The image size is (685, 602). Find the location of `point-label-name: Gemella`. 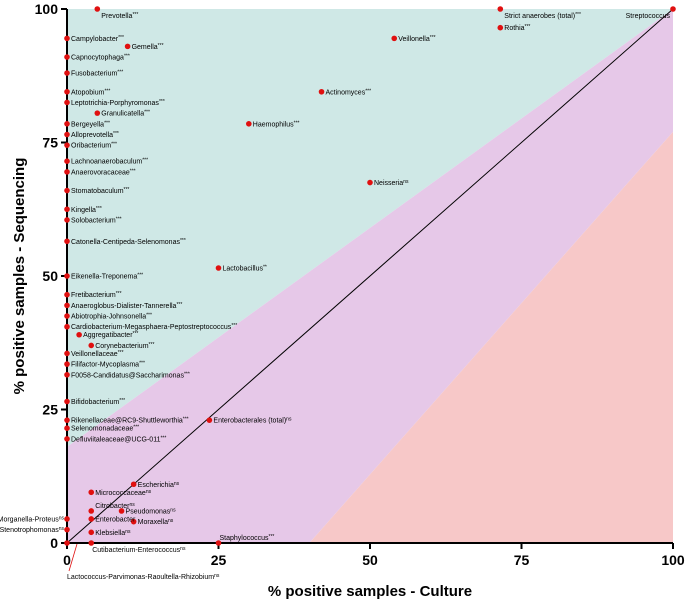

point-label-name: Gemella is located at coordinates (145, 47).